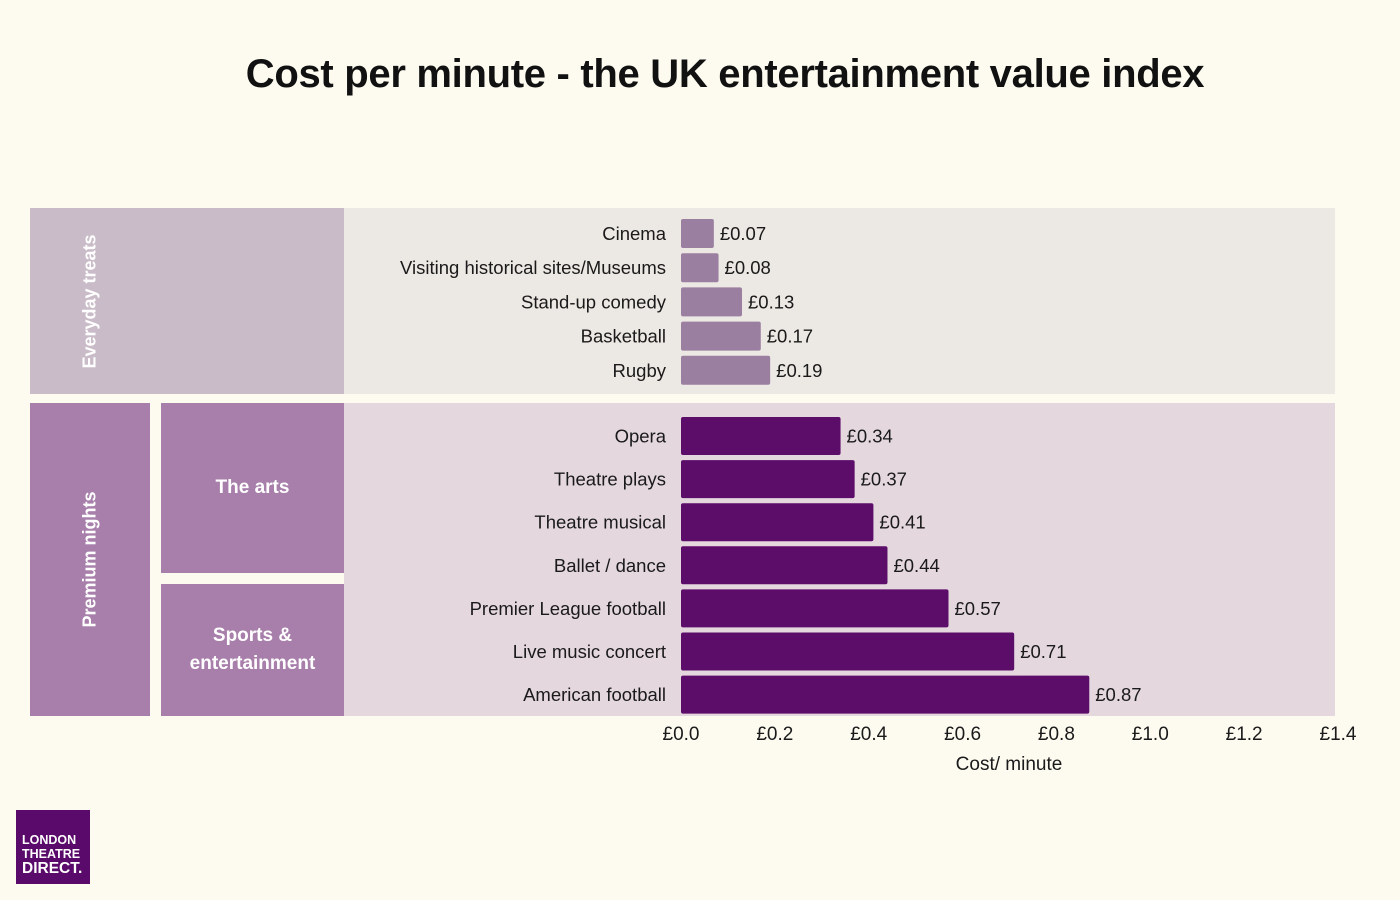  I want to click on value-label: £0.34, so click(870, 436).